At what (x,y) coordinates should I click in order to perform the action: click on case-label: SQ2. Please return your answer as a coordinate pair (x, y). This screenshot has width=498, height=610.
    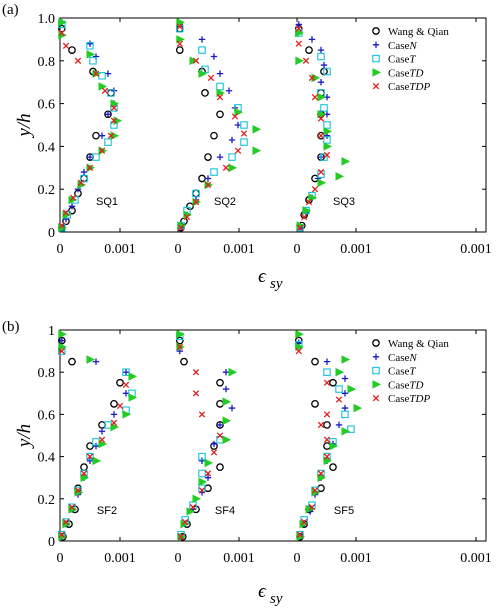
    Looking at the image, I should click on (225, 202).